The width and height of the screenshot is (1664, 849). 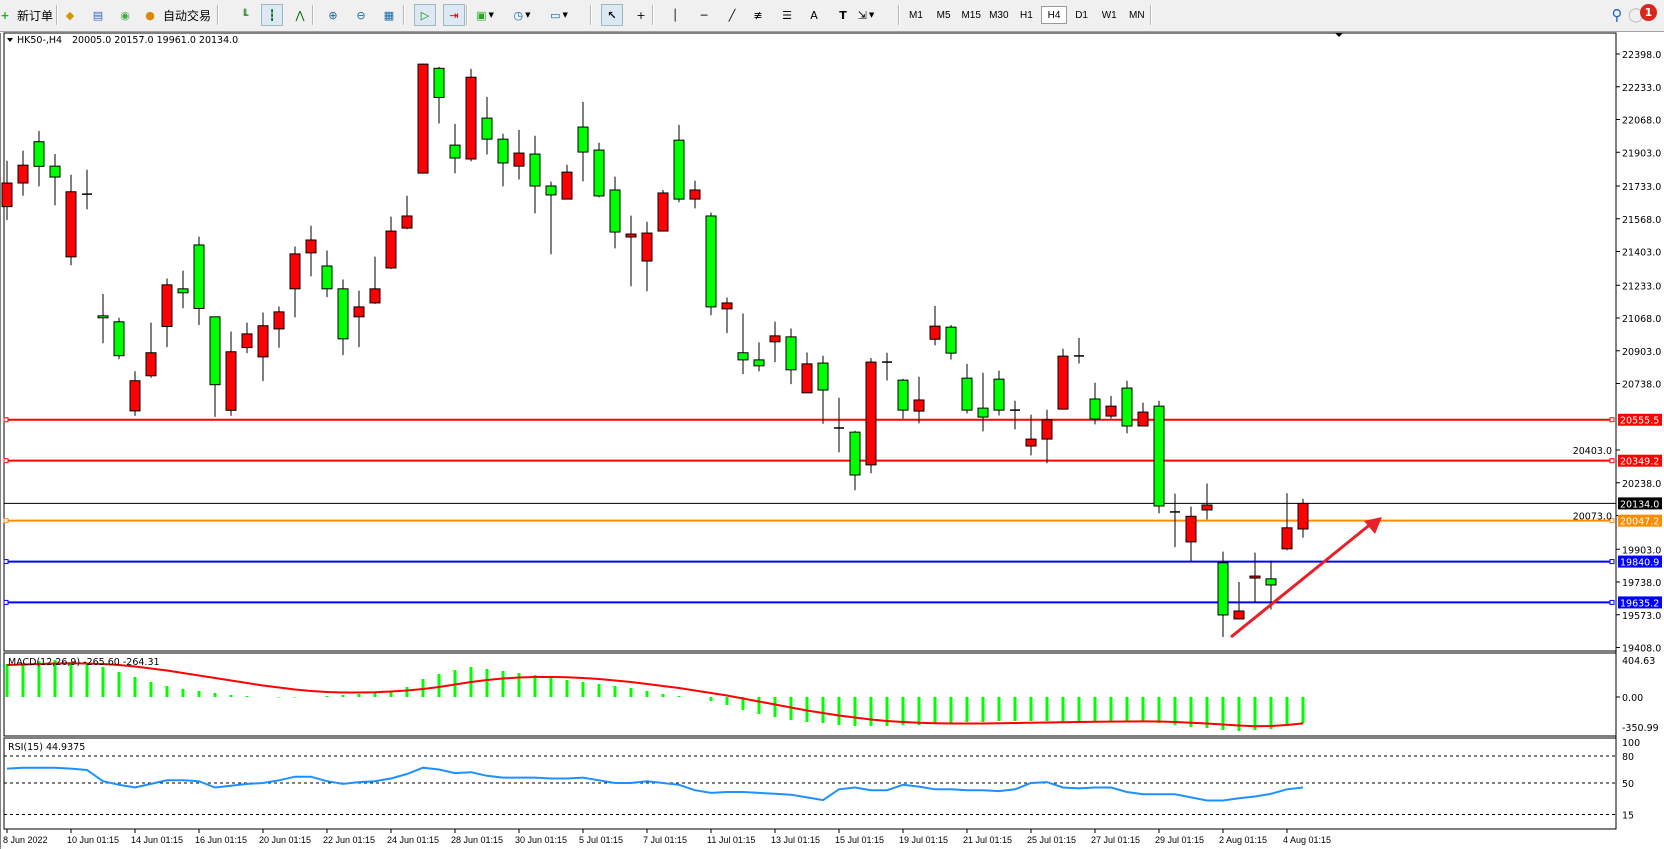 I want to click on timeframe-h1: H1, so click(x=1026, y=15).